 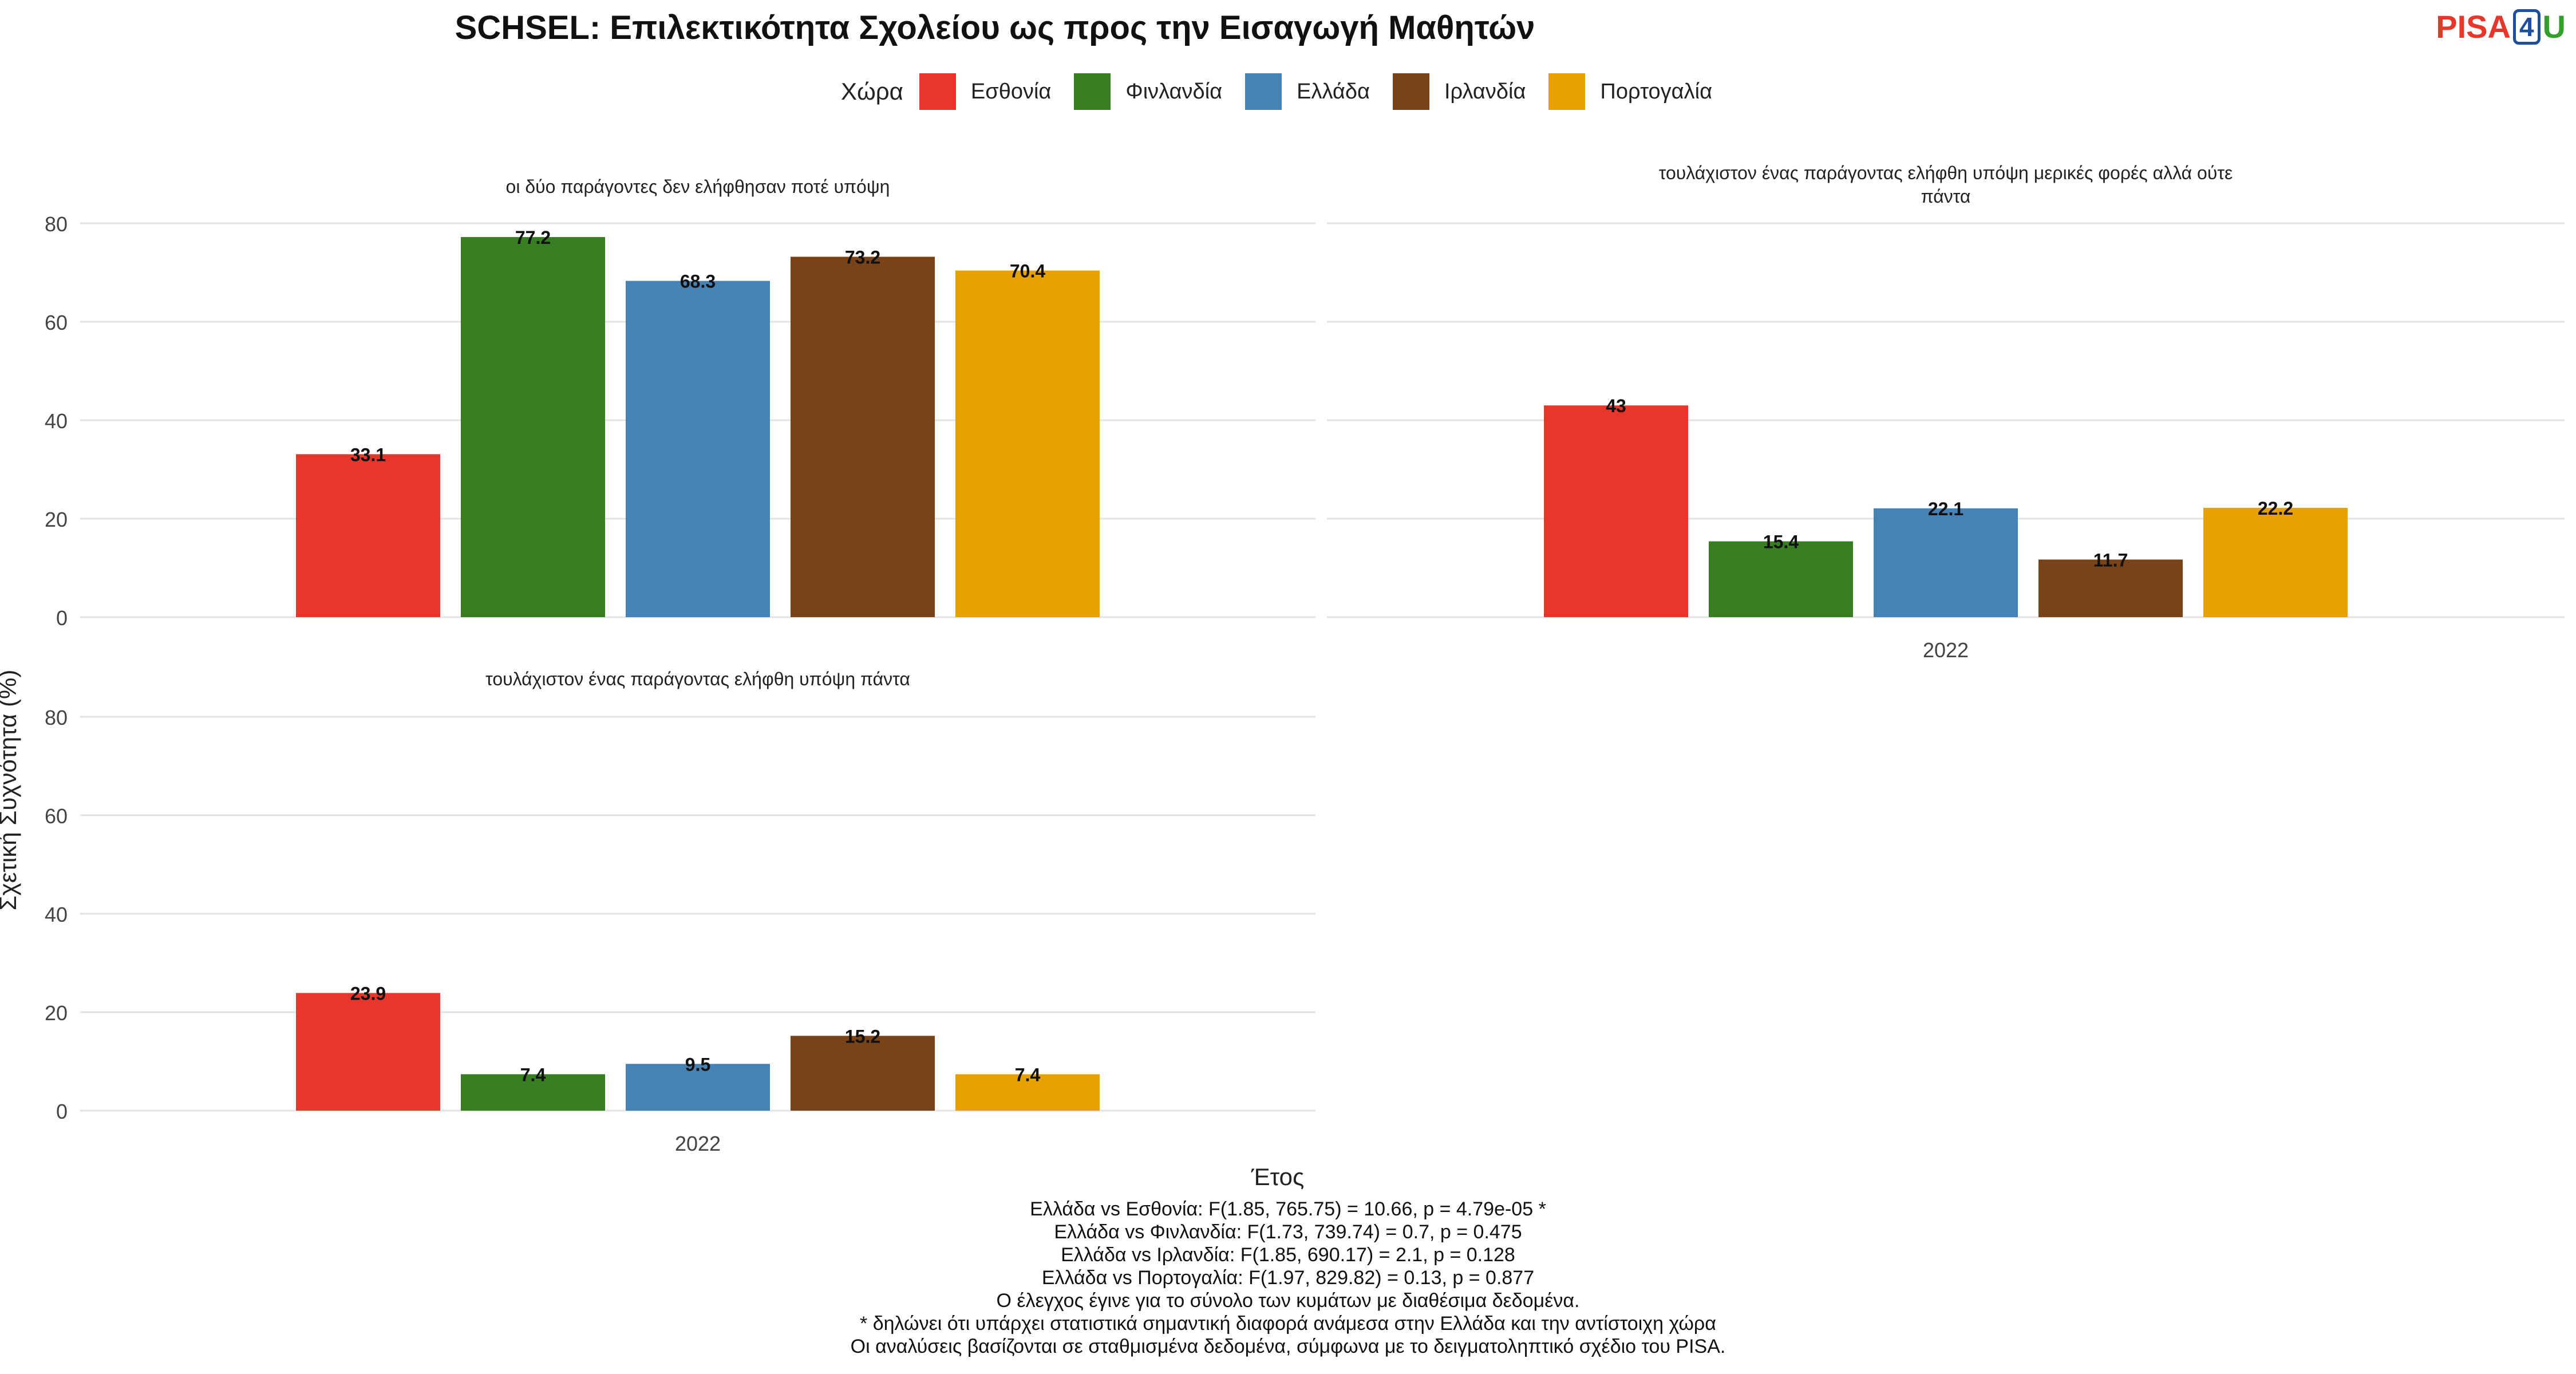 I want to click on legend-item-greece: Ελλάδα, so click(x=1307, y=92).